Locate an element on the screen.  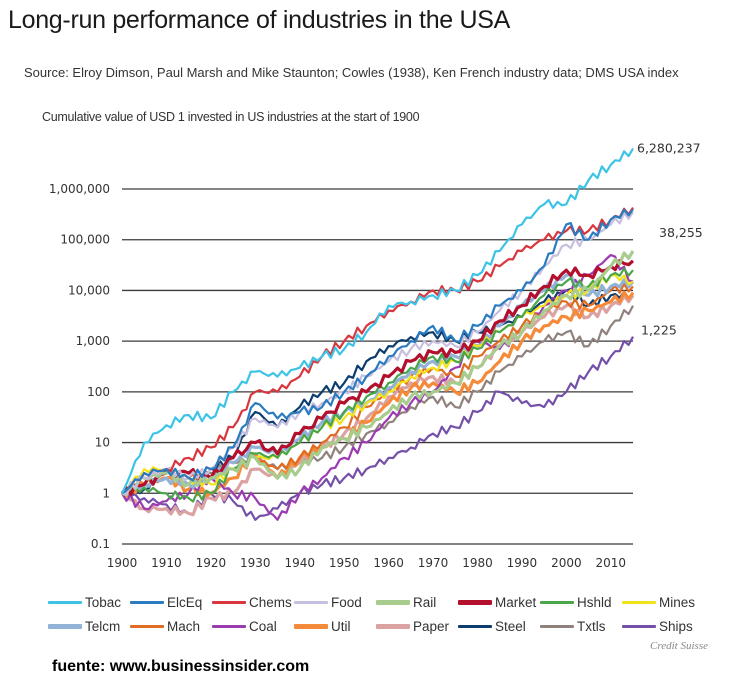
legend-item-tobac: Tobac is located at coordinates (89, 602).